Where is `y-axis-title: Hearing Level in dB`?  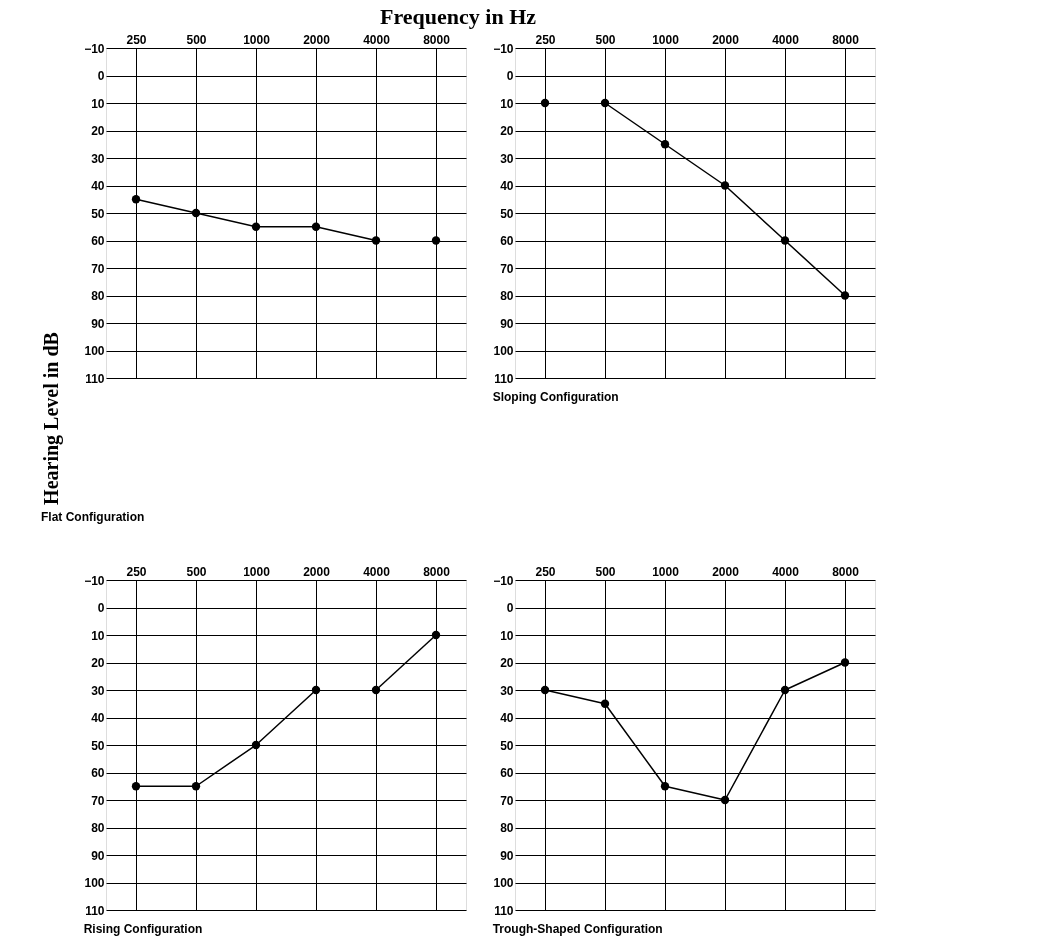 y-axis-title: Hearing Level in dB is located at coordinates (51, 418).